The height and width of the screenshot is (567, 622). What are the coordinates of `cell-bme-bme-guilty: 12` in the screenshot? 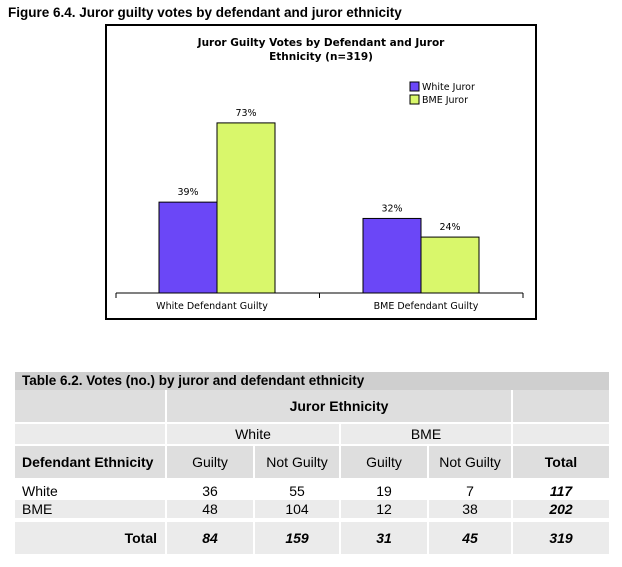 It's located at (384, 509).